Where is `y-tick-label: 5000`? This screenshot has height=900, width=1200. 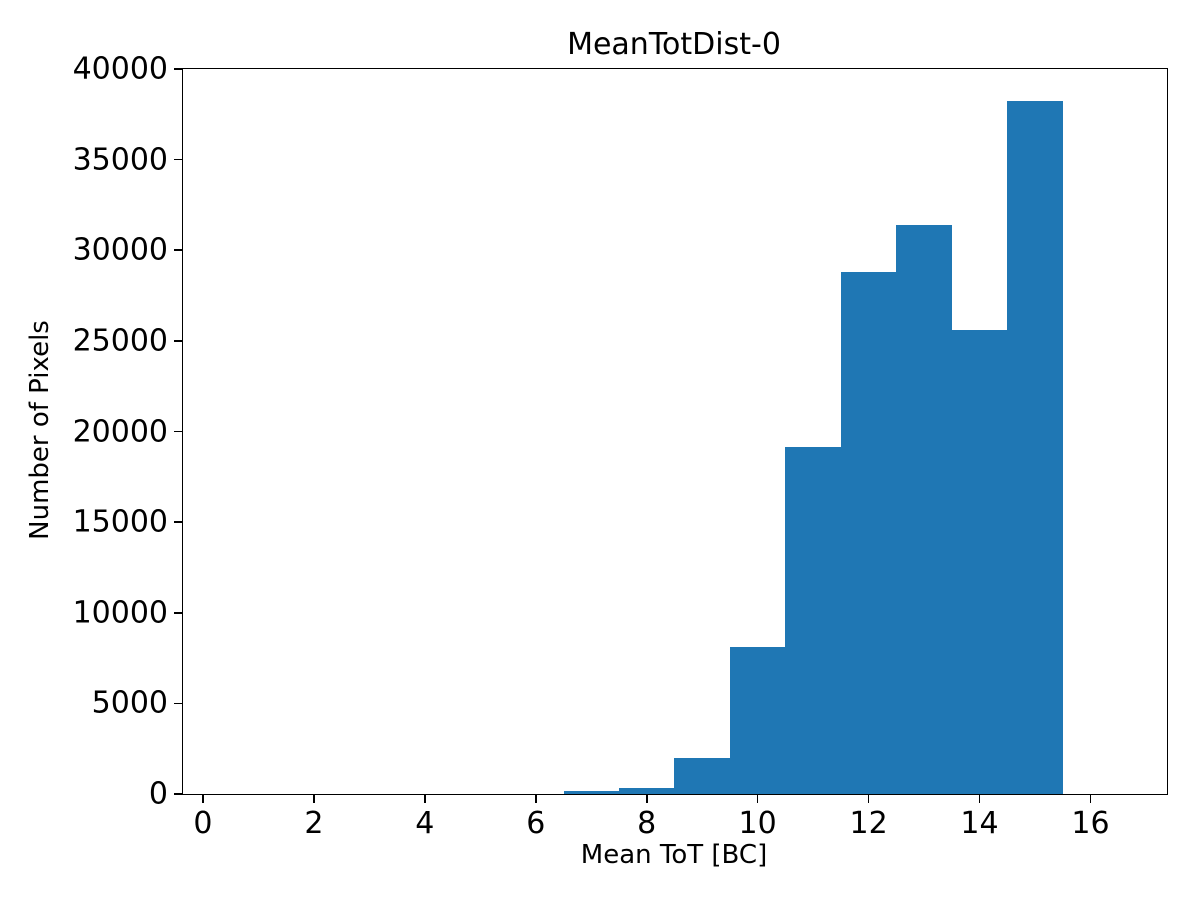 y-tick-label: 5000 is located at coordinates (129, 703).